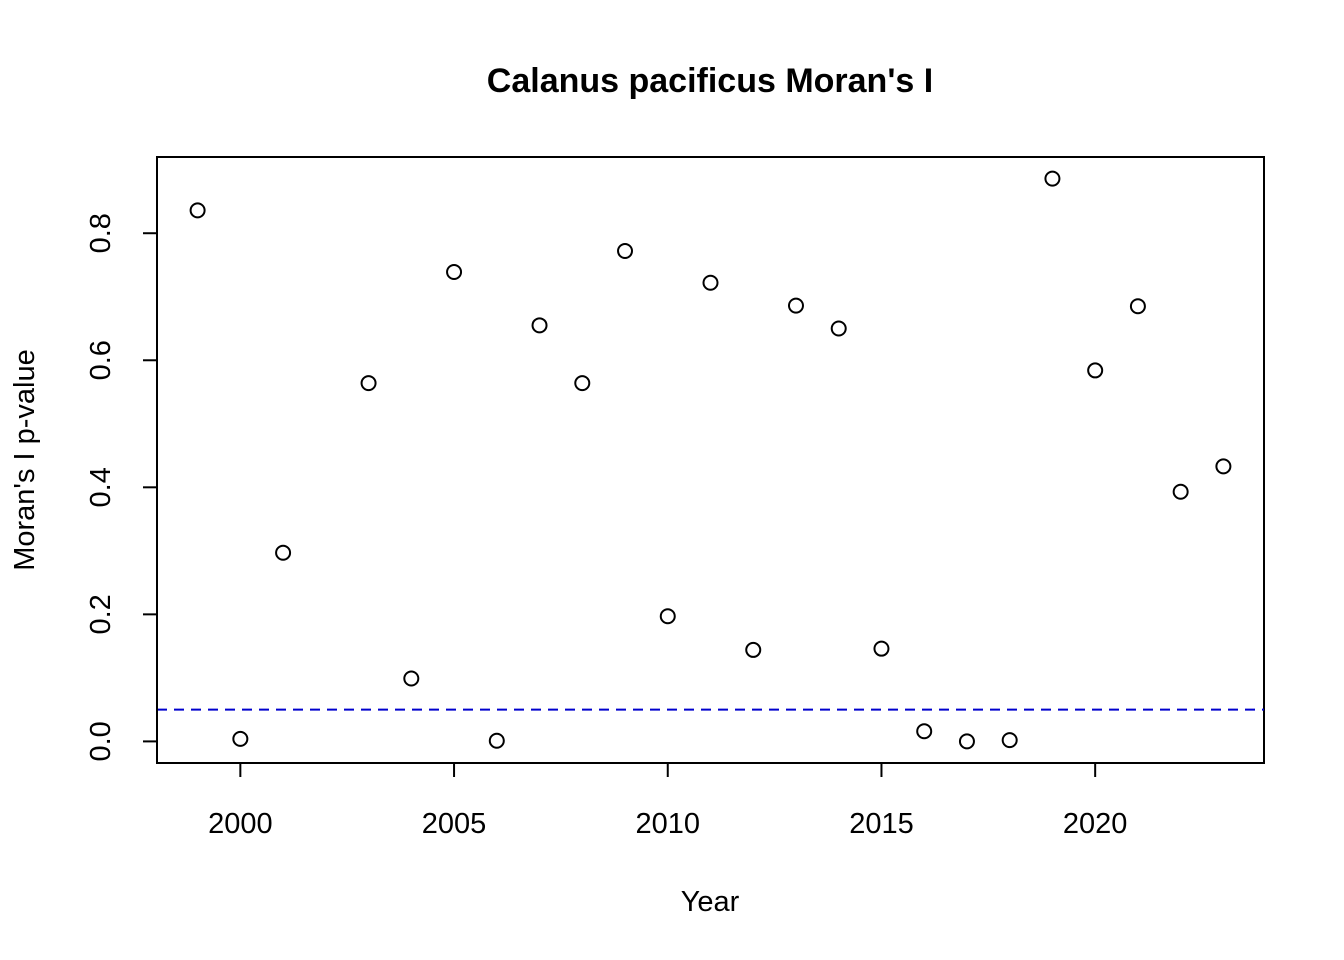 The width and height of the screenshot is (1344, 960). I want to click on y-tick-label: 0.0, so click(101, 741).